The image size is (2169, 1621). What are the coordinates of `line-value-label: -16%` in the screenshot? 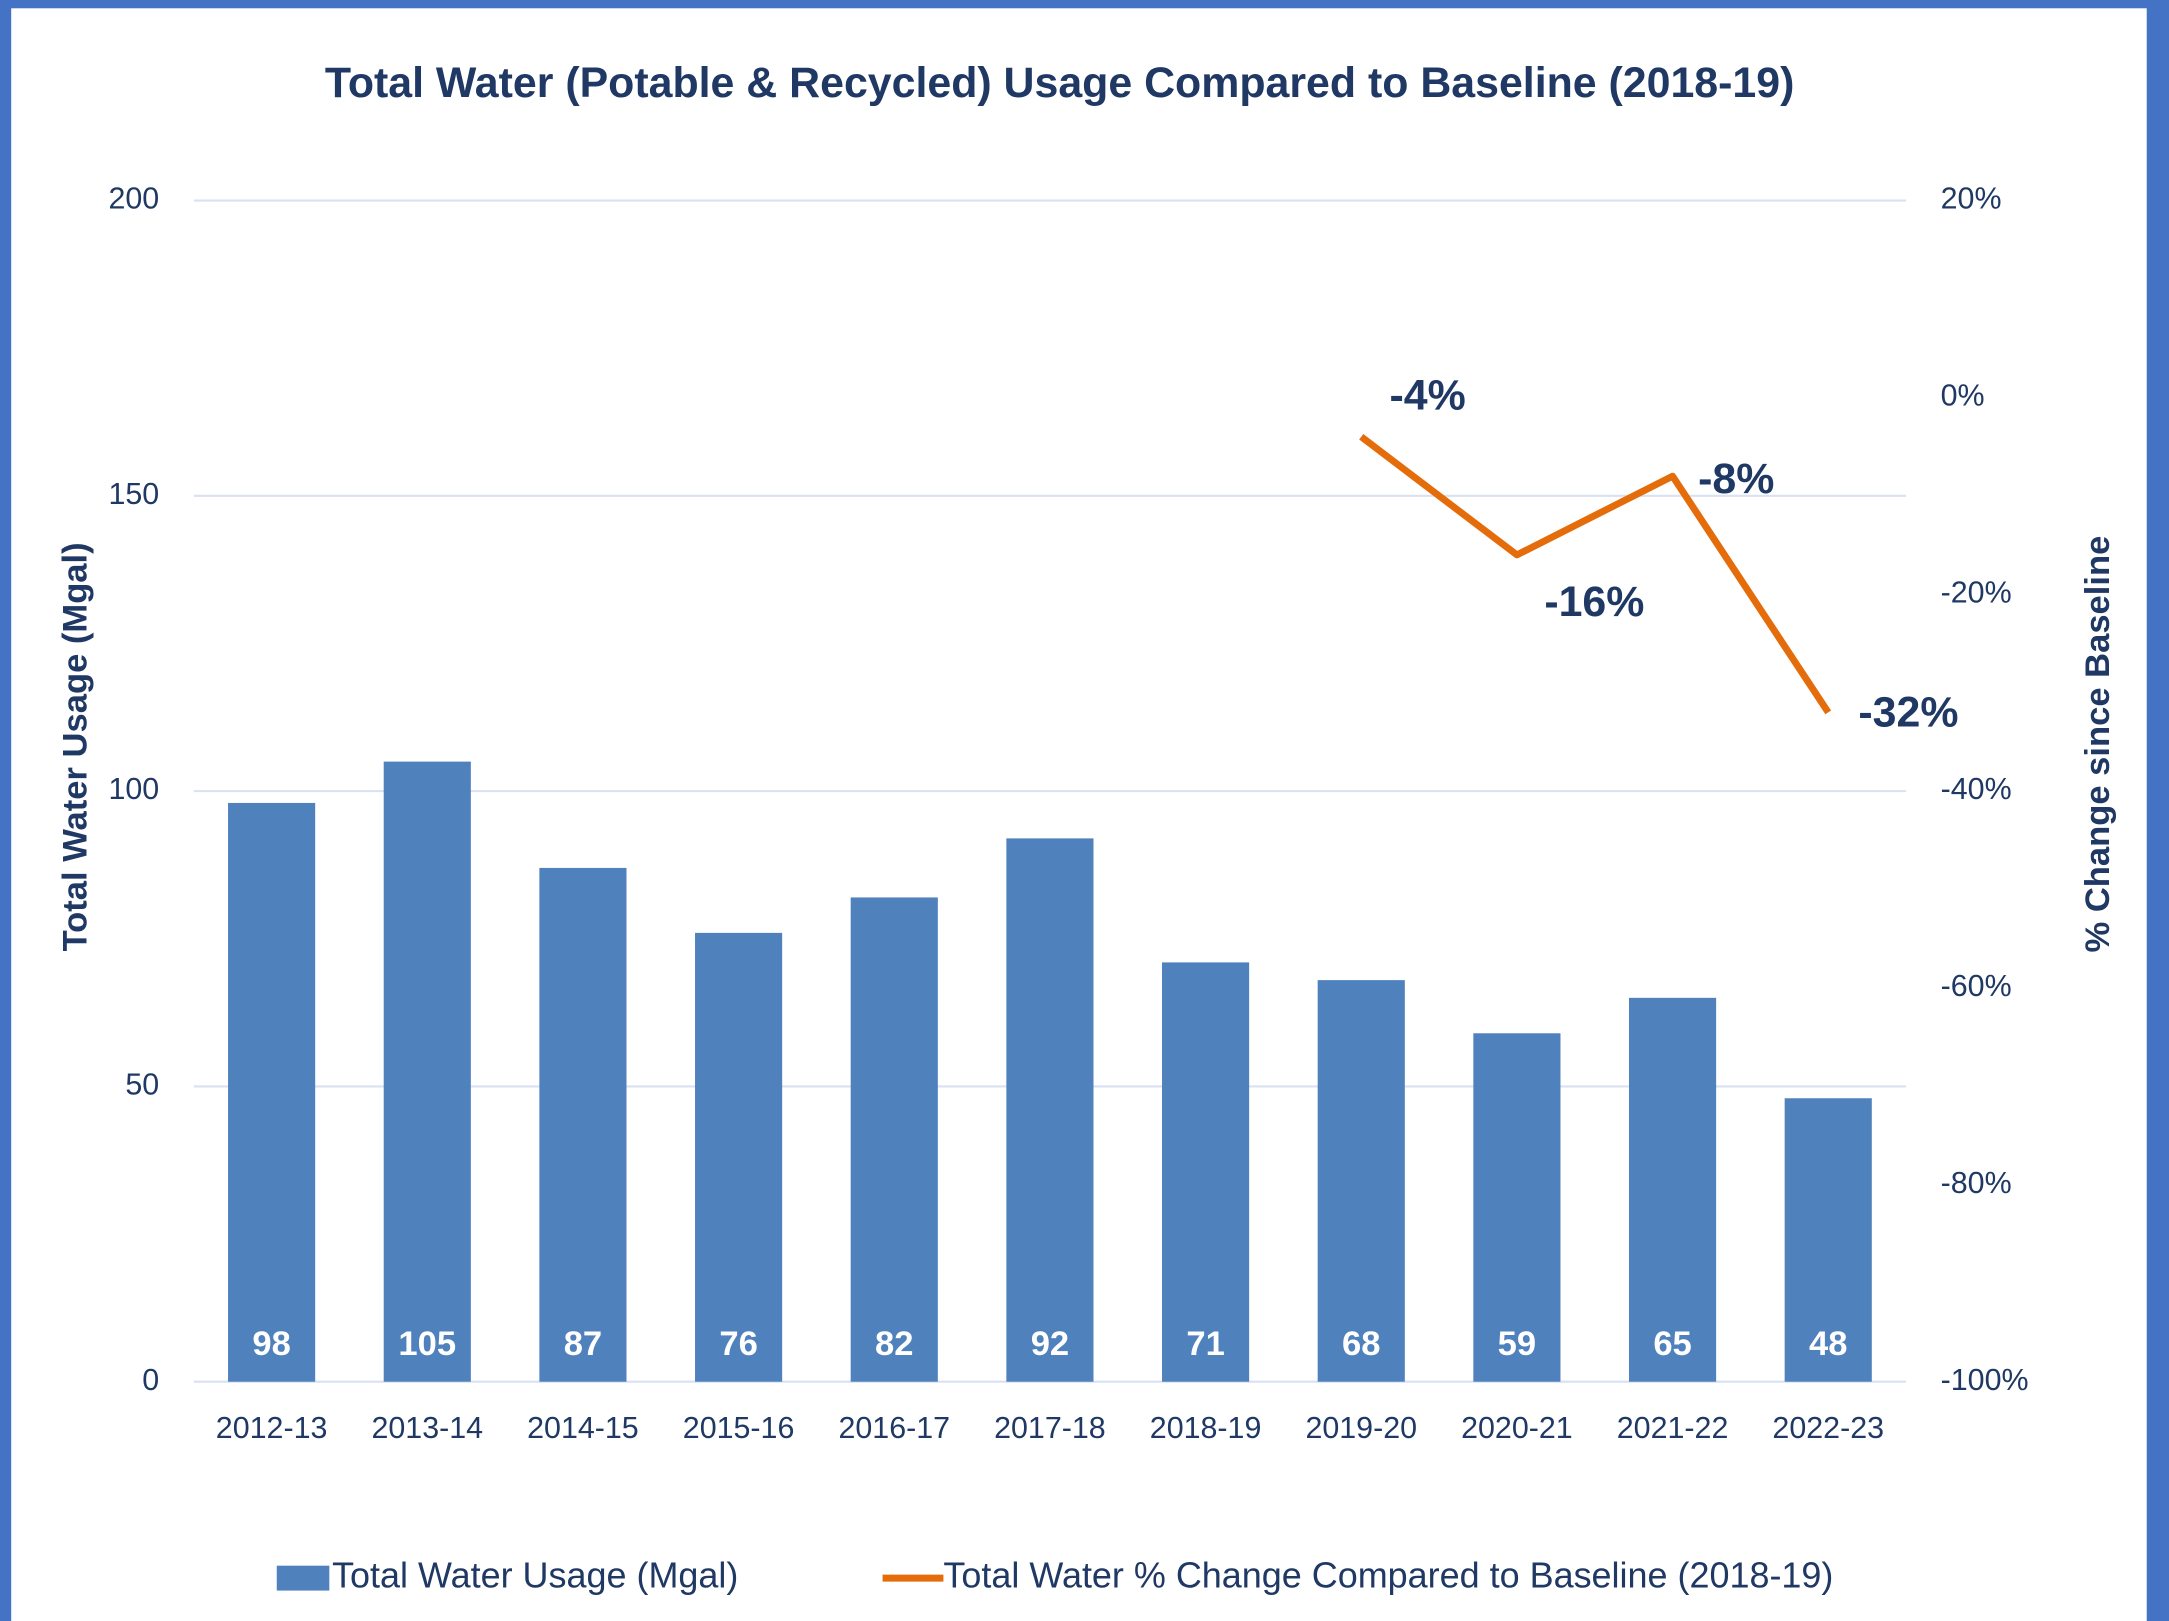 It's located at (1594, 602).